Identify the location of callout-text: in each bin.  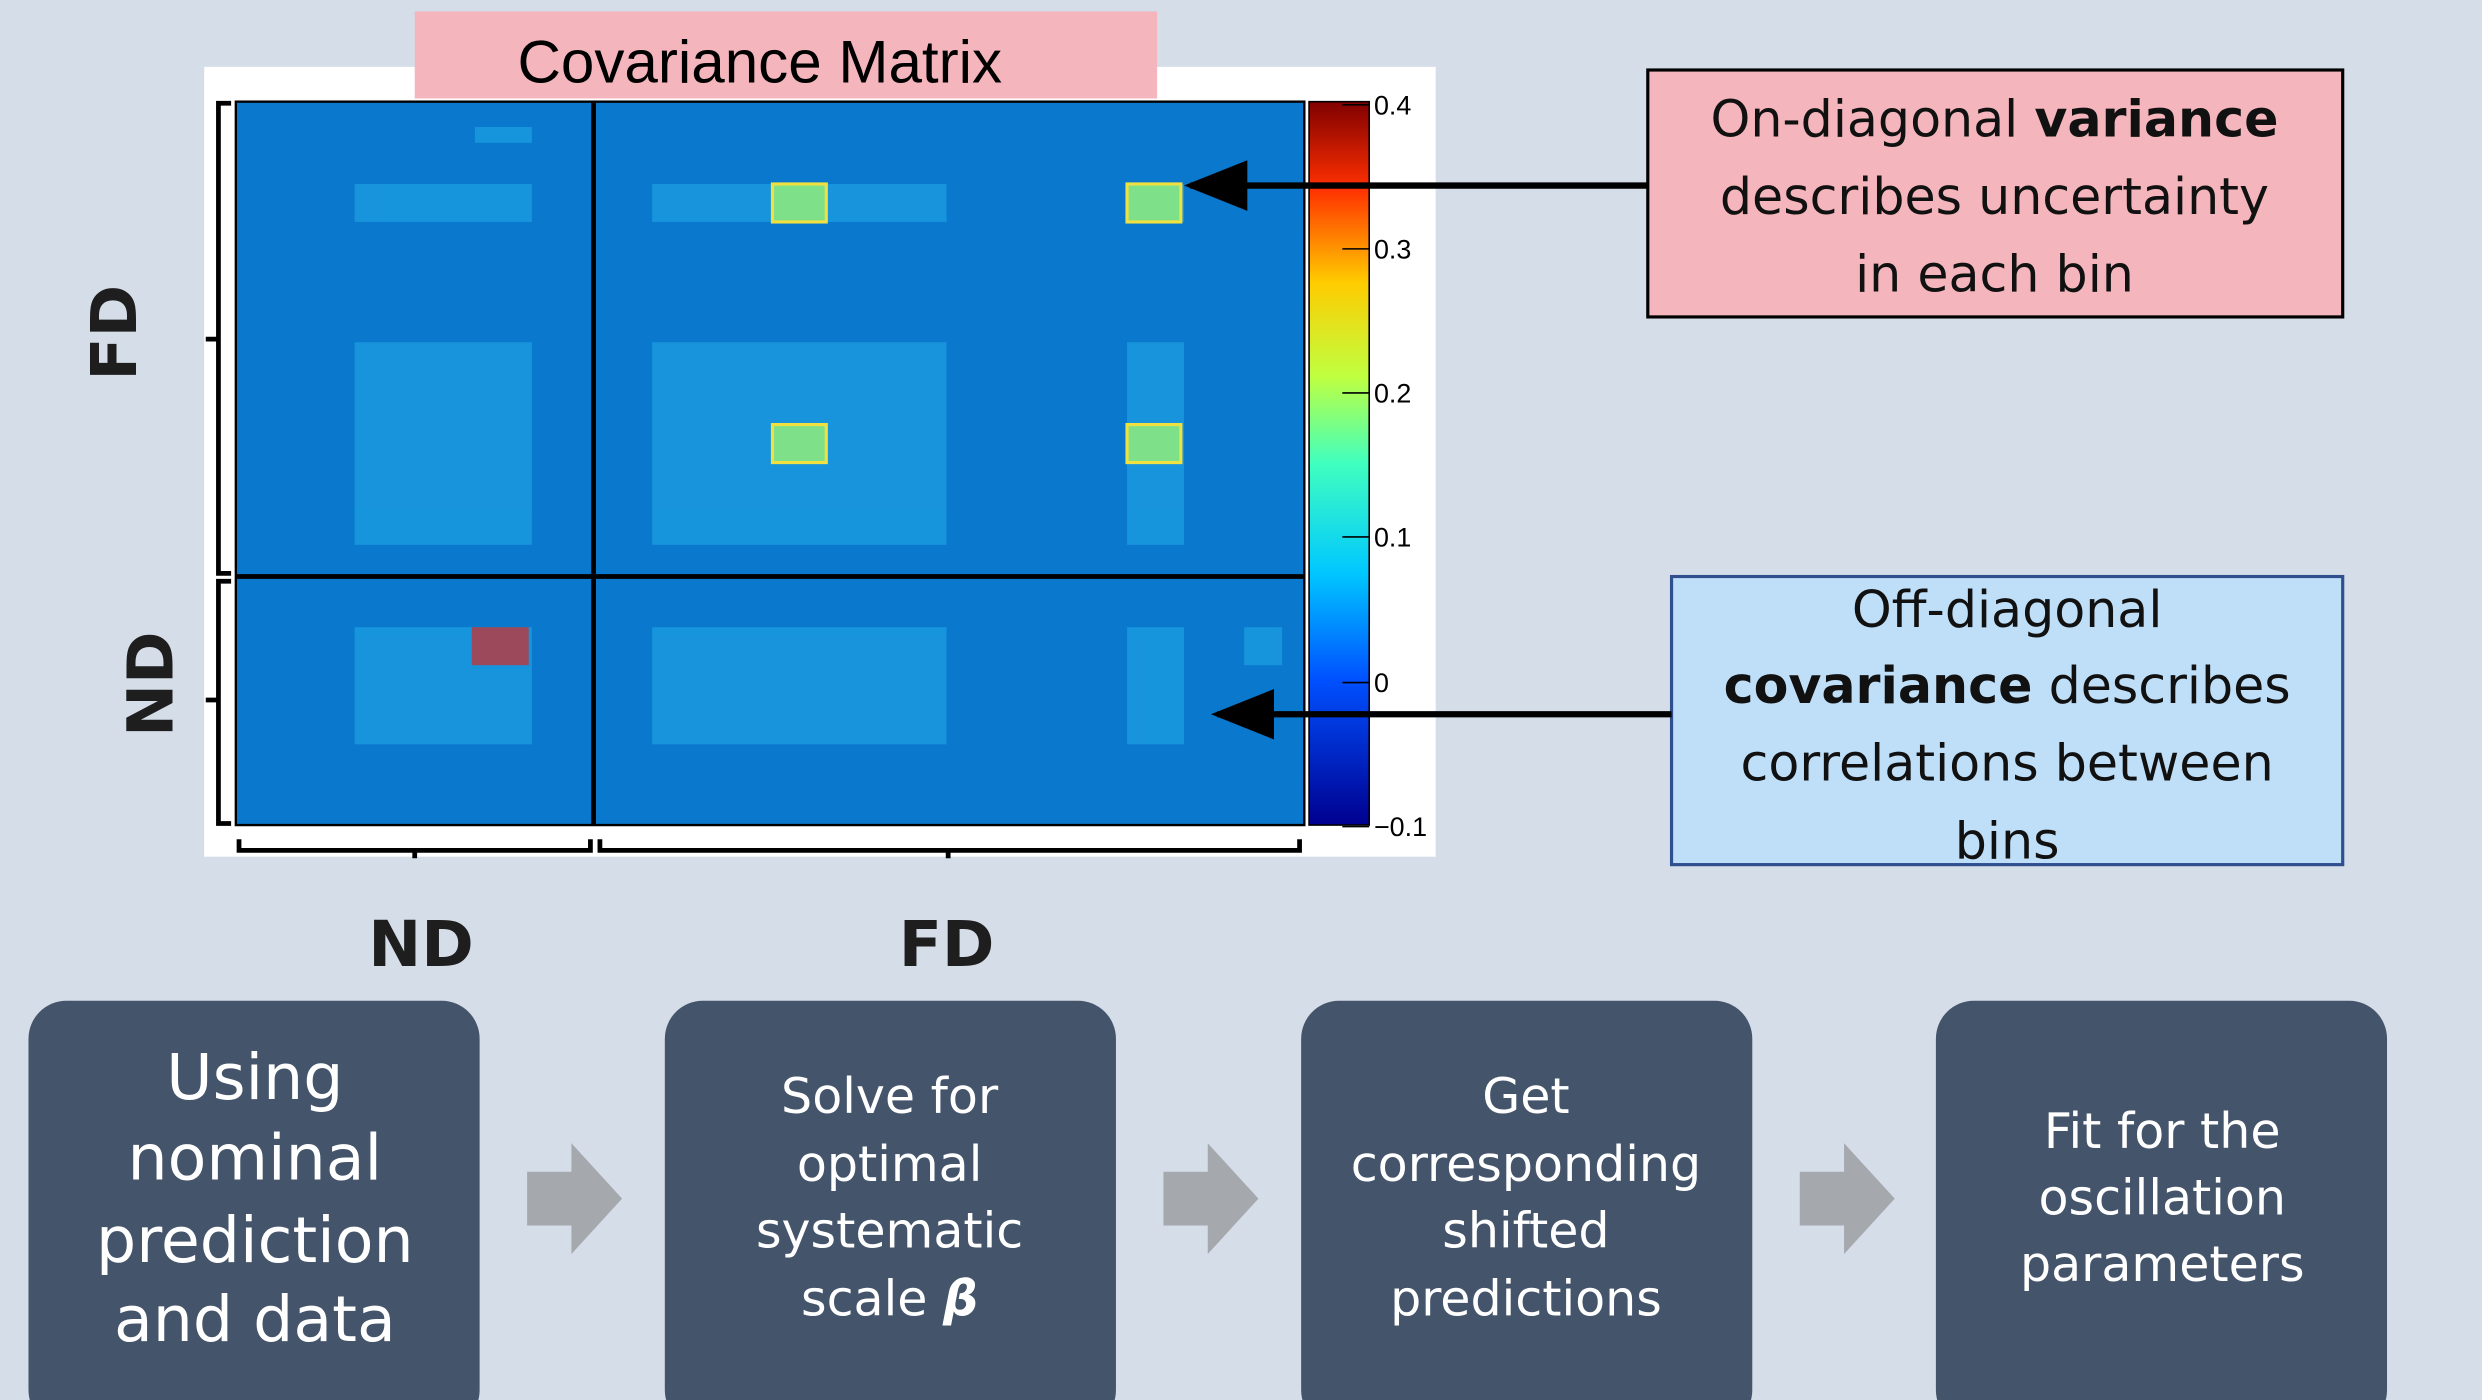
(1994, 274).